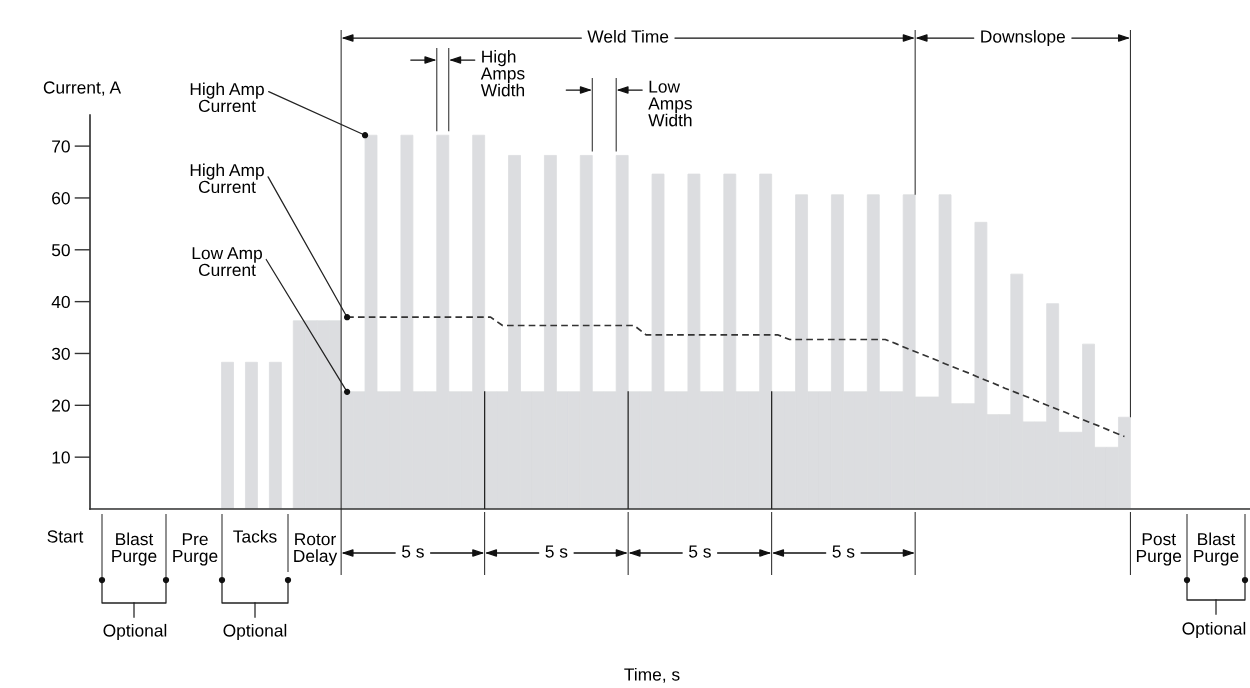 Image resolution: width=1250 pixels, height=688 pixels. I want to click on y-tick-label: 30, so click(60, 353).